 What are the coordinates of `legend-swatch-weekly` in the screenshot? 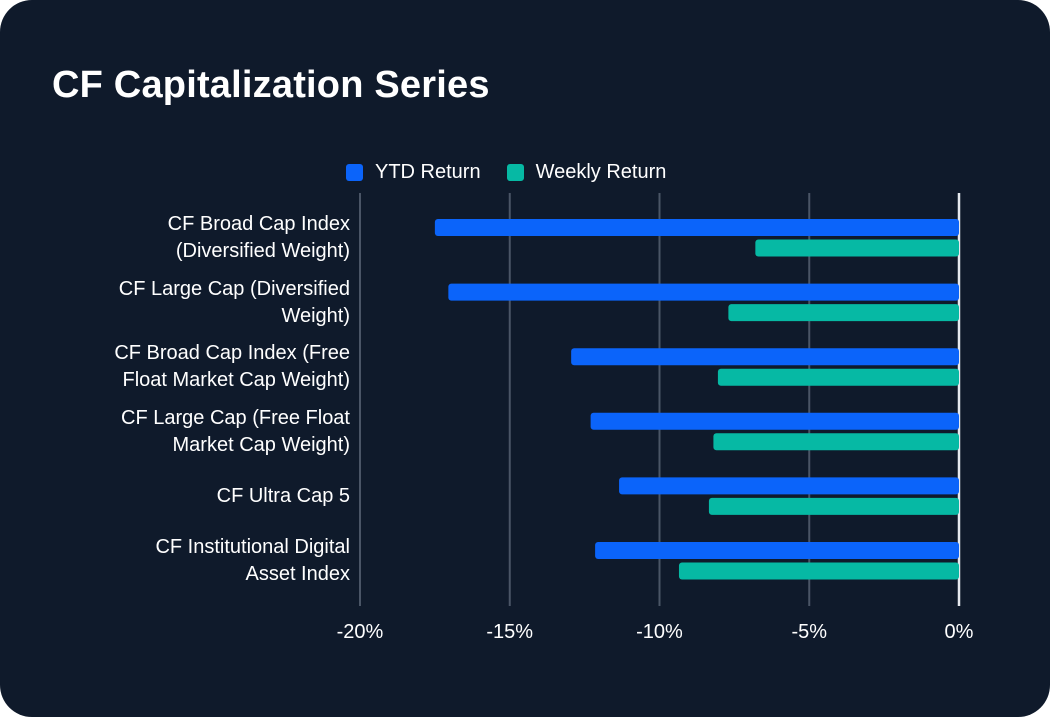 It's located at (515, 172).